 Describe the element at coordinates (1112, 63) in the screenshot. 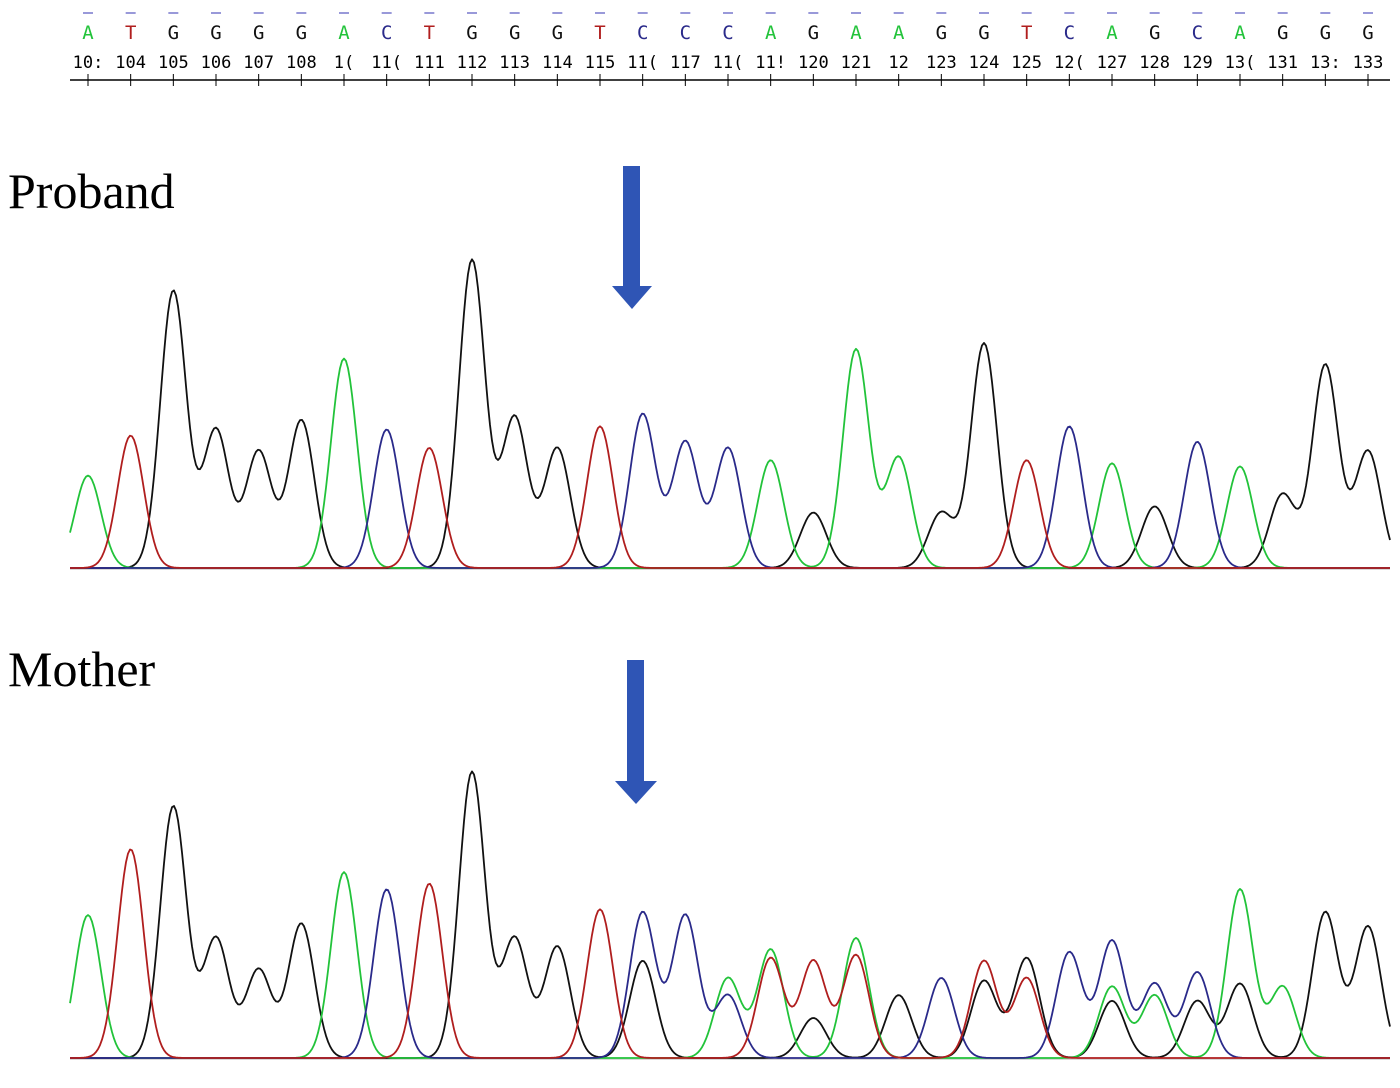

I see `position-label: 127` at that location.